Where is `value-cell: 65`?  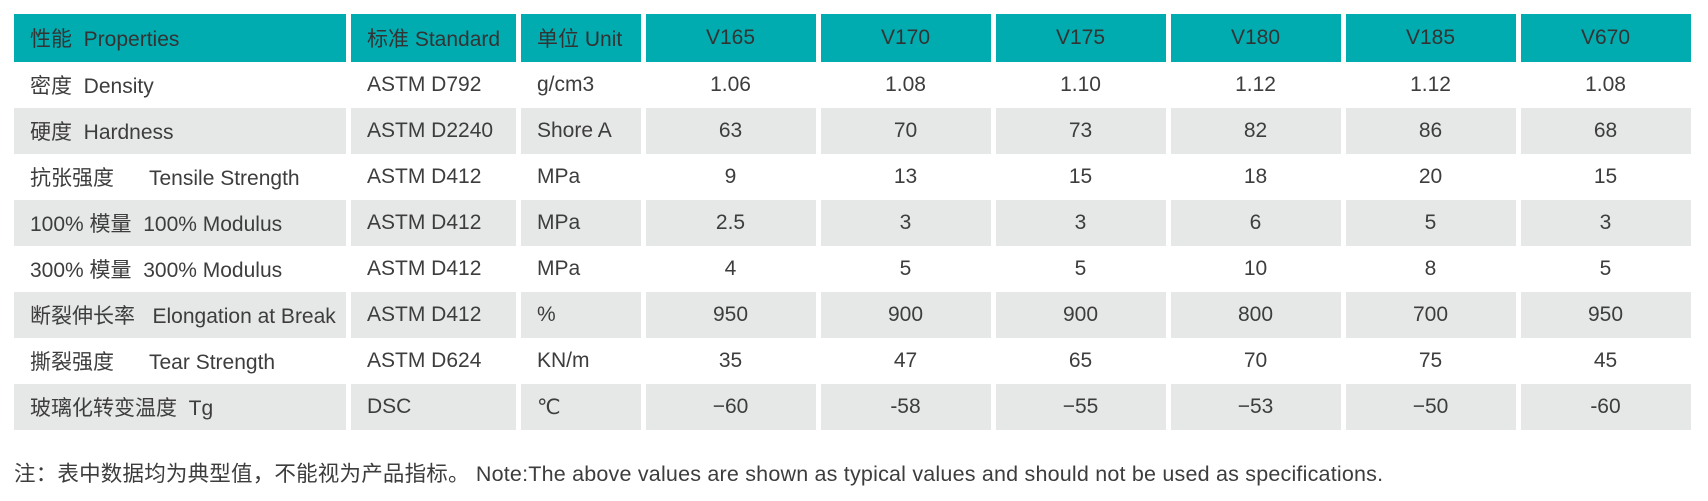 value-cell: 65 is located at coordinates (1081, 361).